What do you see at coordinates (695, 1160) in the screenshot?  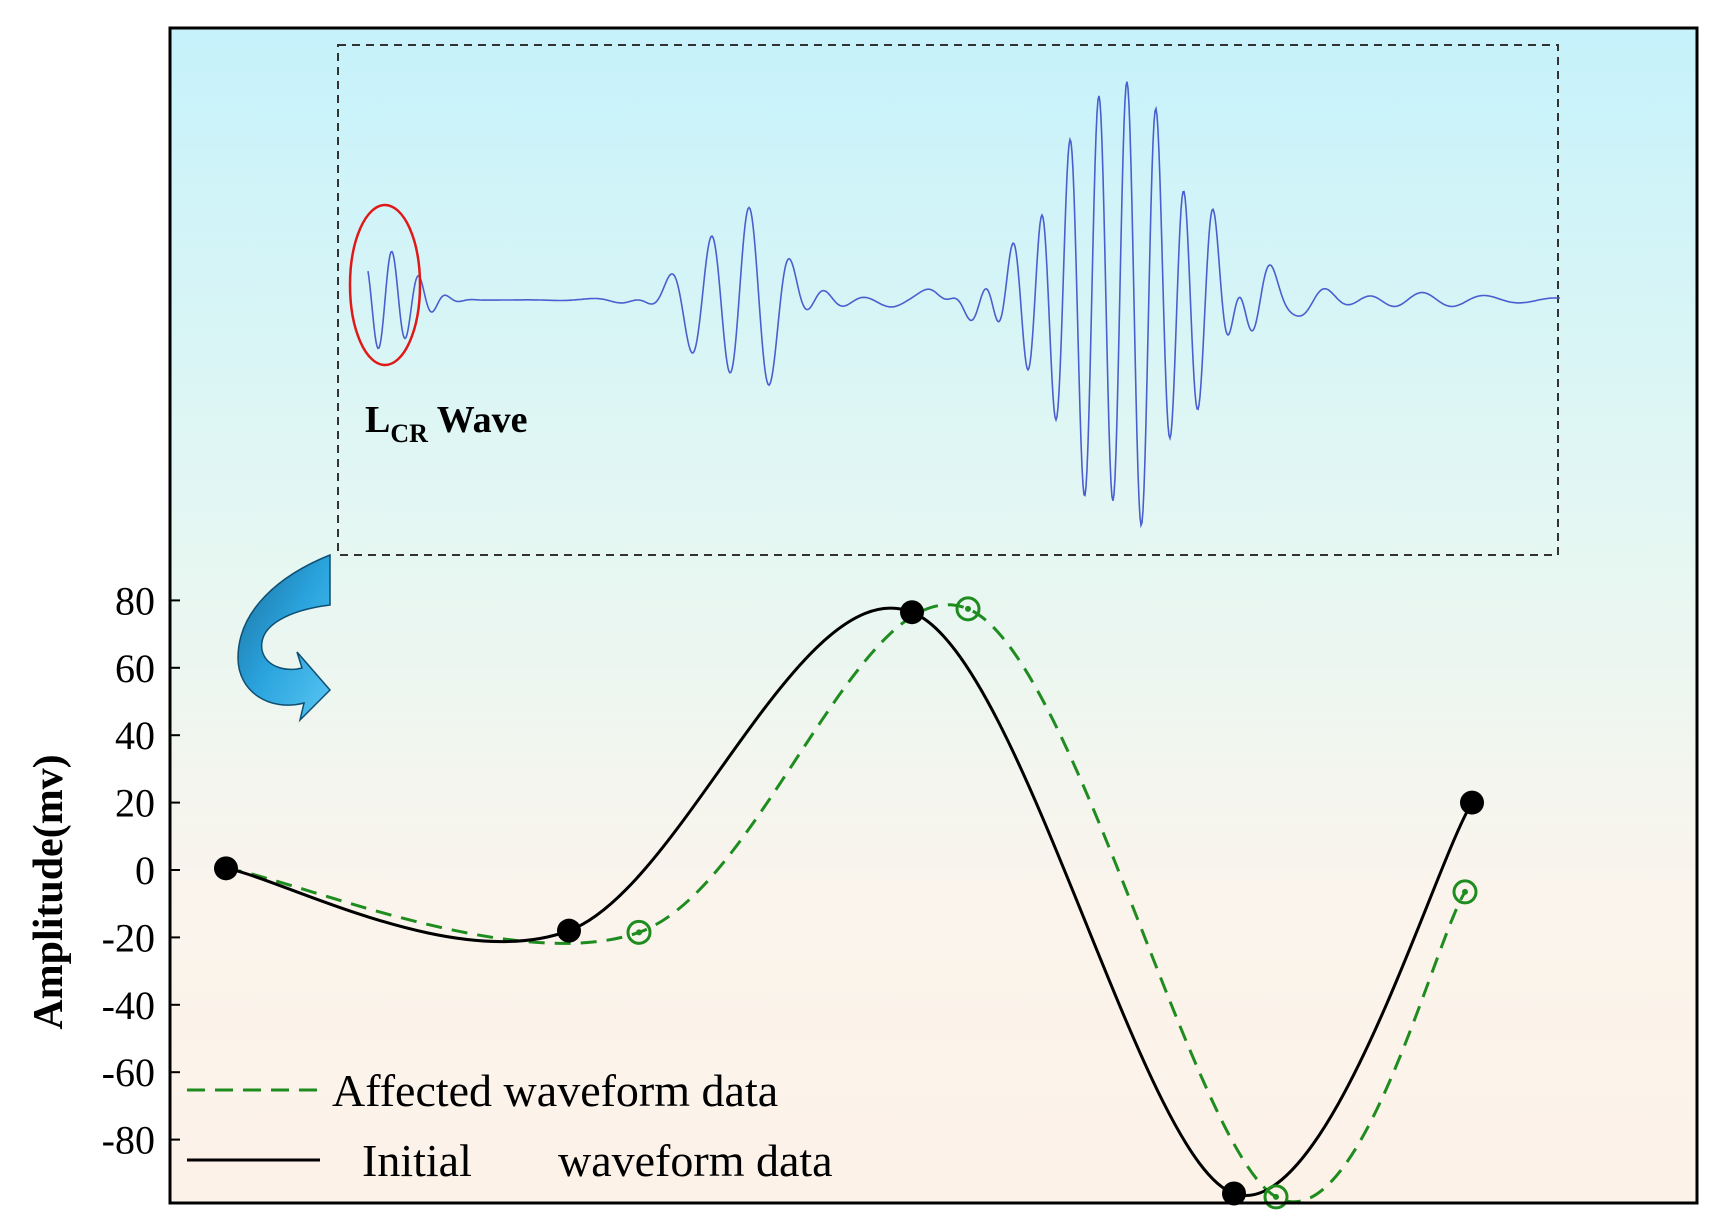 I see `legend-label-initial-suffix: waveform data` at bounding box center [695, 1160].